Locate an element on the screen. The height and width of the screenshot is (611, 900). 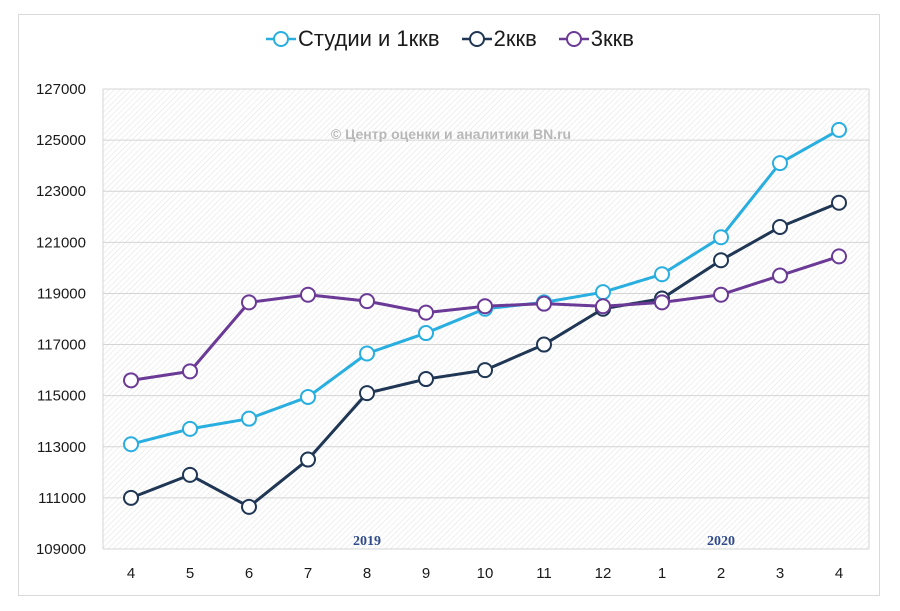
x-tick-label: 7 is located at coordinates (308, 573).